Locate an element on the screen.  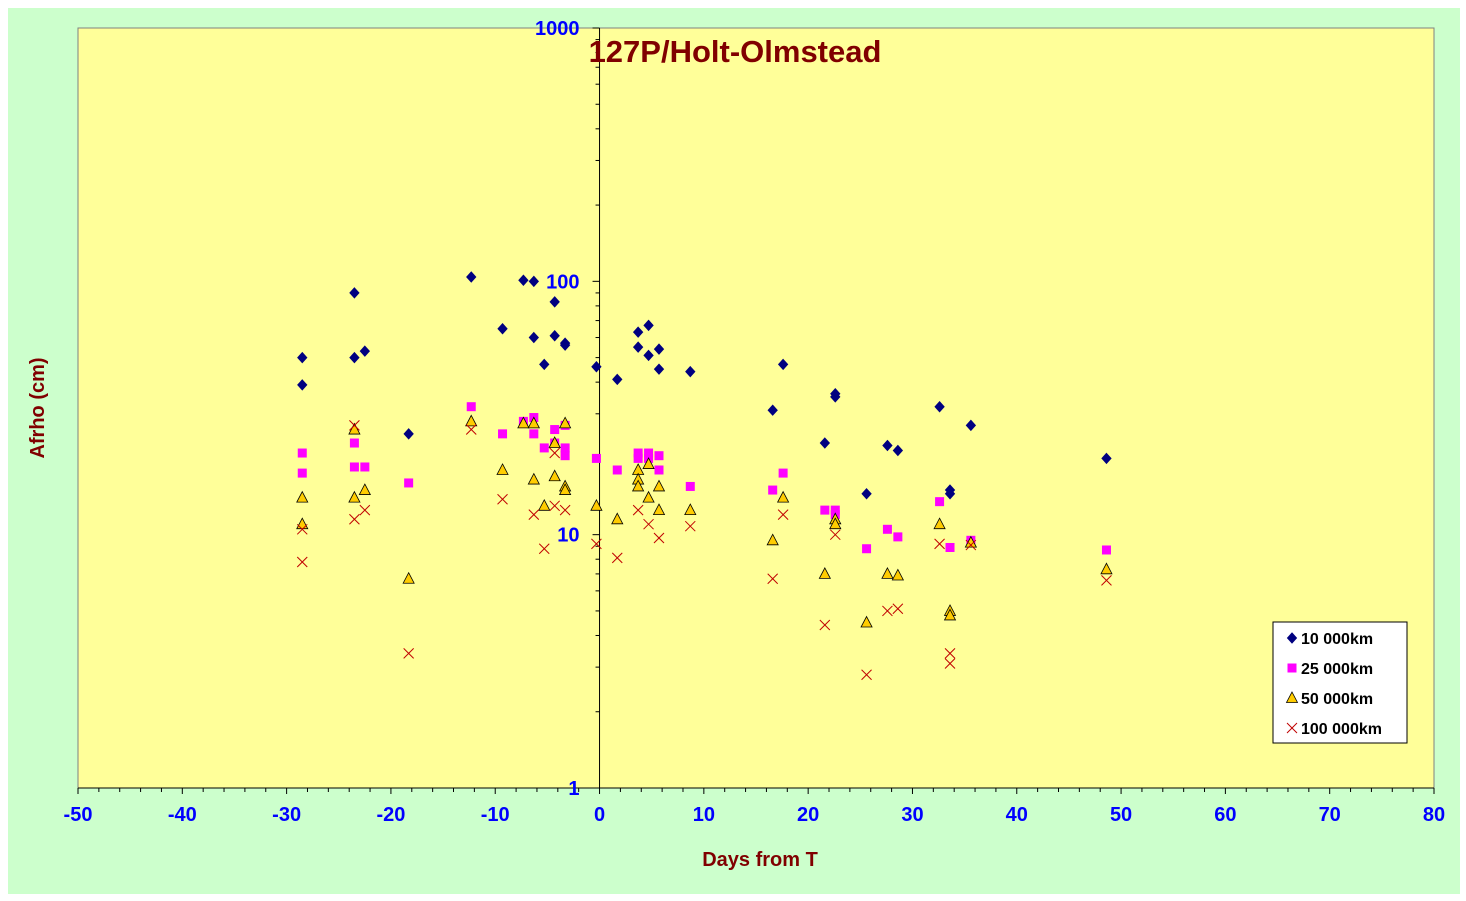
x-tick-label: 20 is located at coordinates (808, 815).